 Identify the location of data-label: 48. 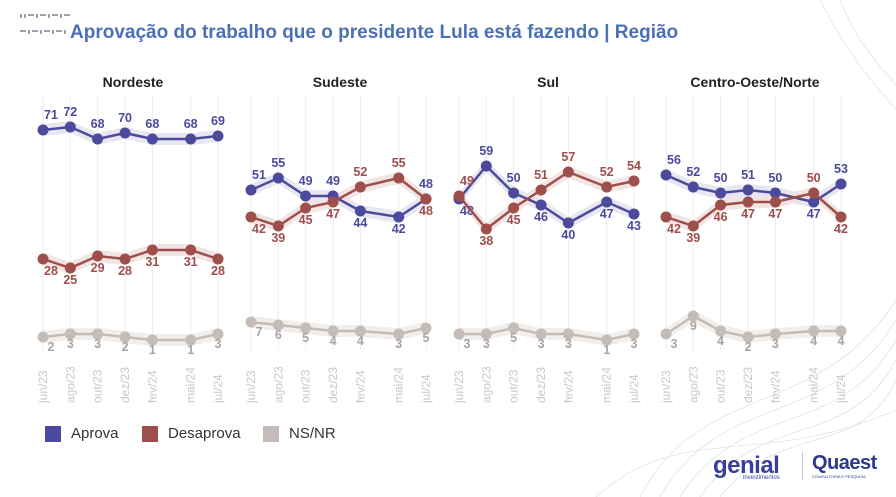
(426, 211).